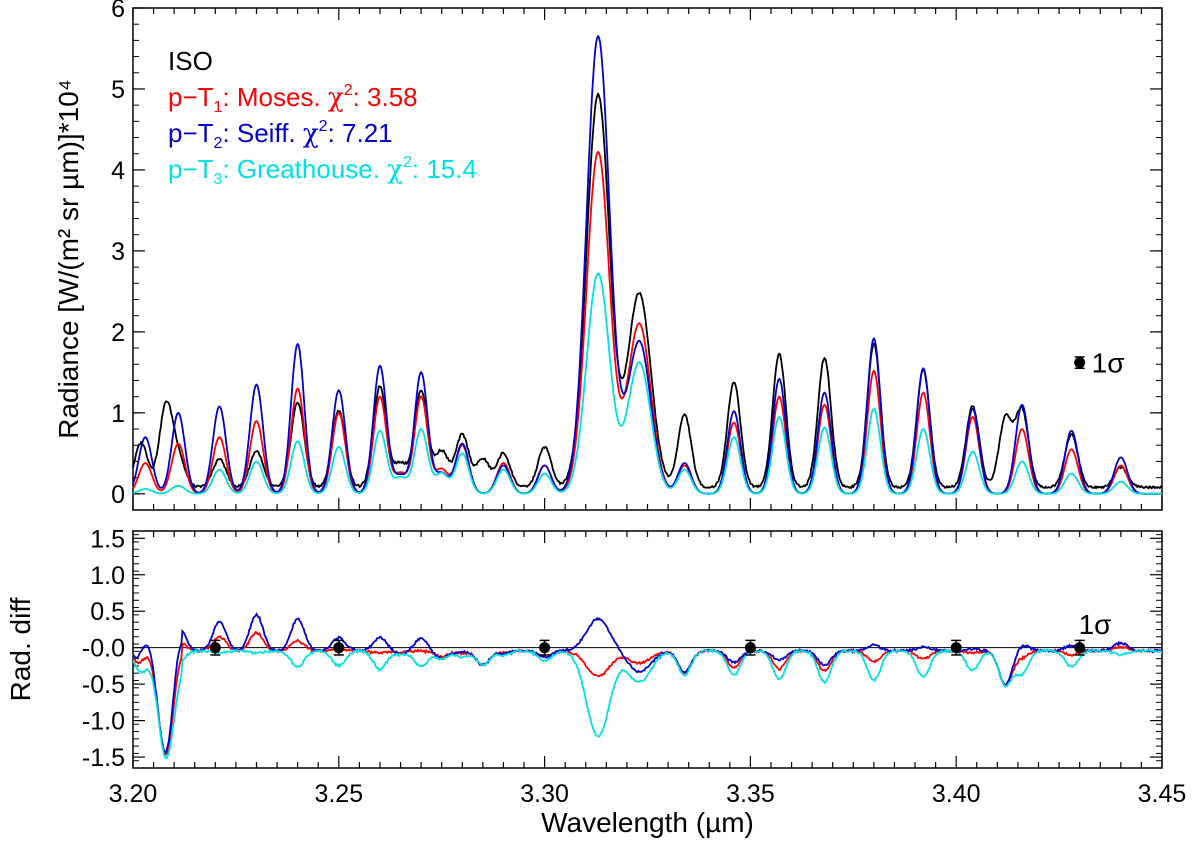  Describe the element at coordinates (118, 171) in the screenshot. I see `y-tick-label: 4` at that location.